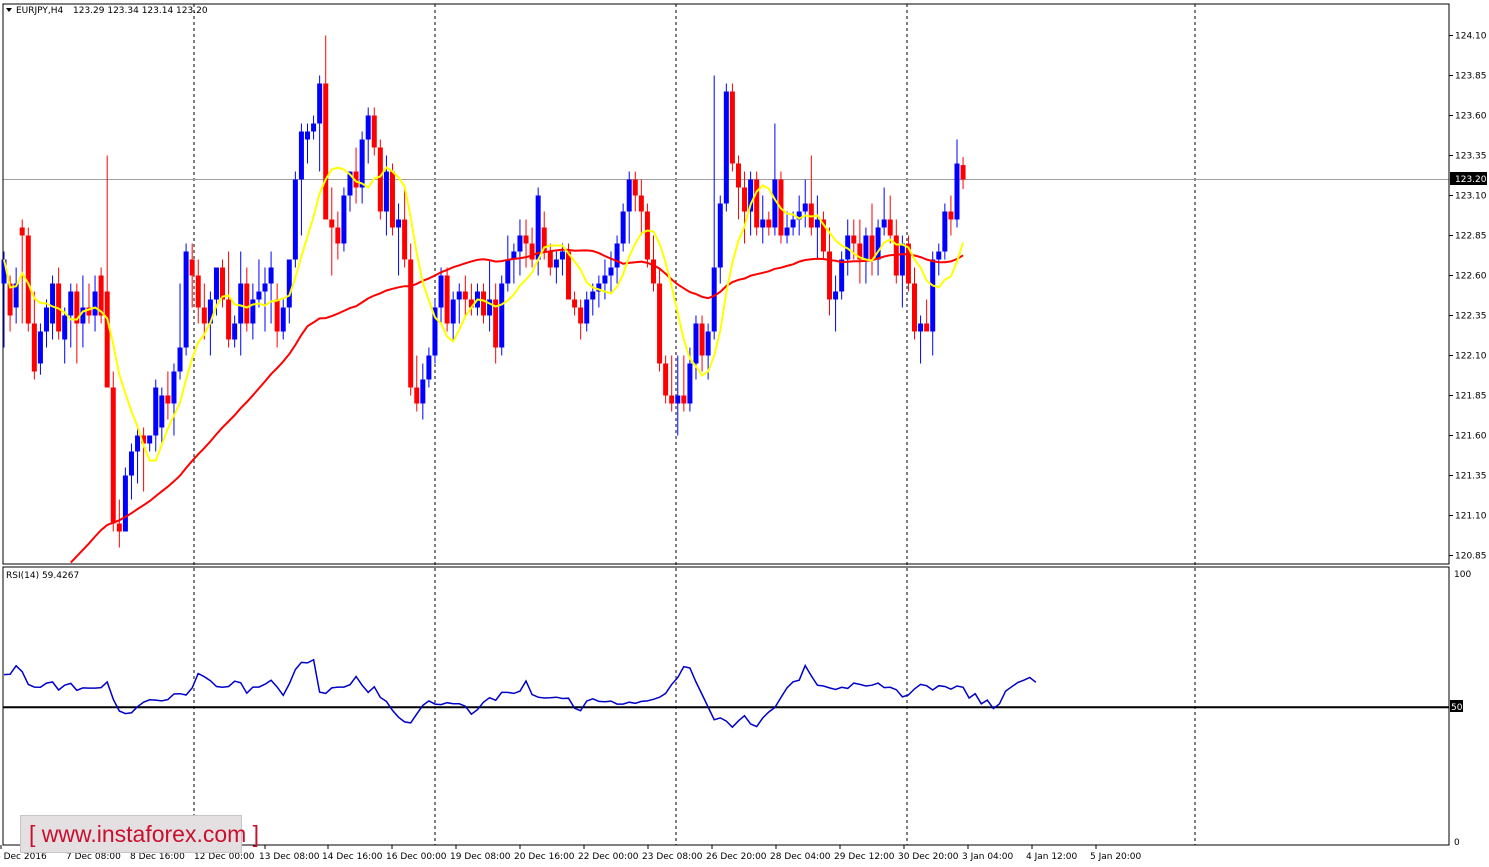 The image size is (1489, 867). I want to click on time-tick-label: 29 Dec 12:00, so click(864, 857).